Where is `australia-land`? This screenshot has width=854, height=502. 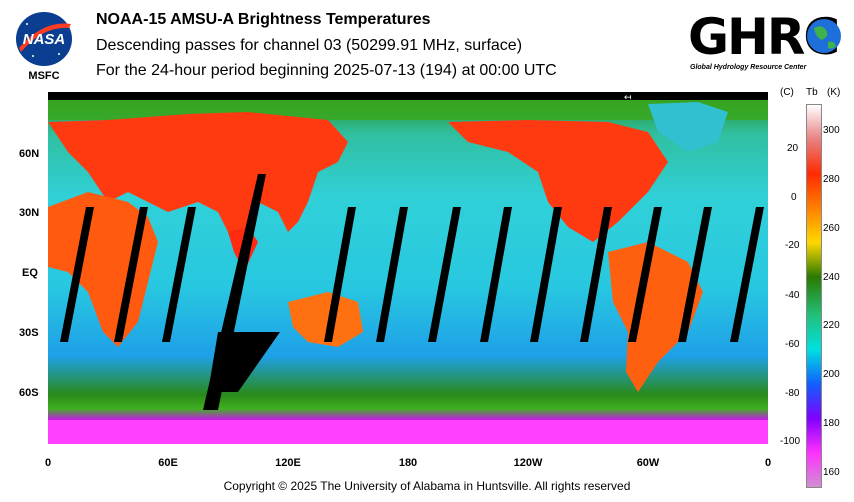
australia-land is located at coordinates (325, 319).